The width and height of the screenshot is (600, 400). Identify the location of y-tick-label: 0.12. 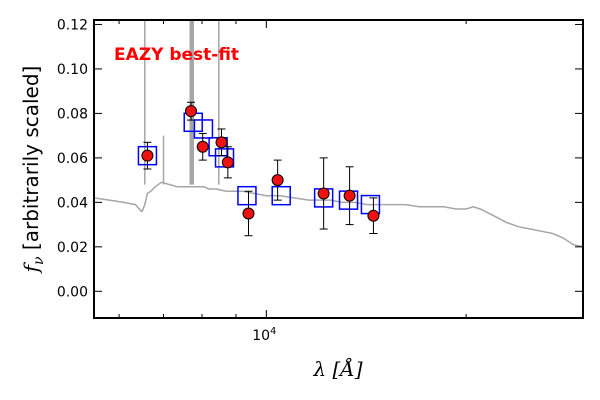
(72, 25).